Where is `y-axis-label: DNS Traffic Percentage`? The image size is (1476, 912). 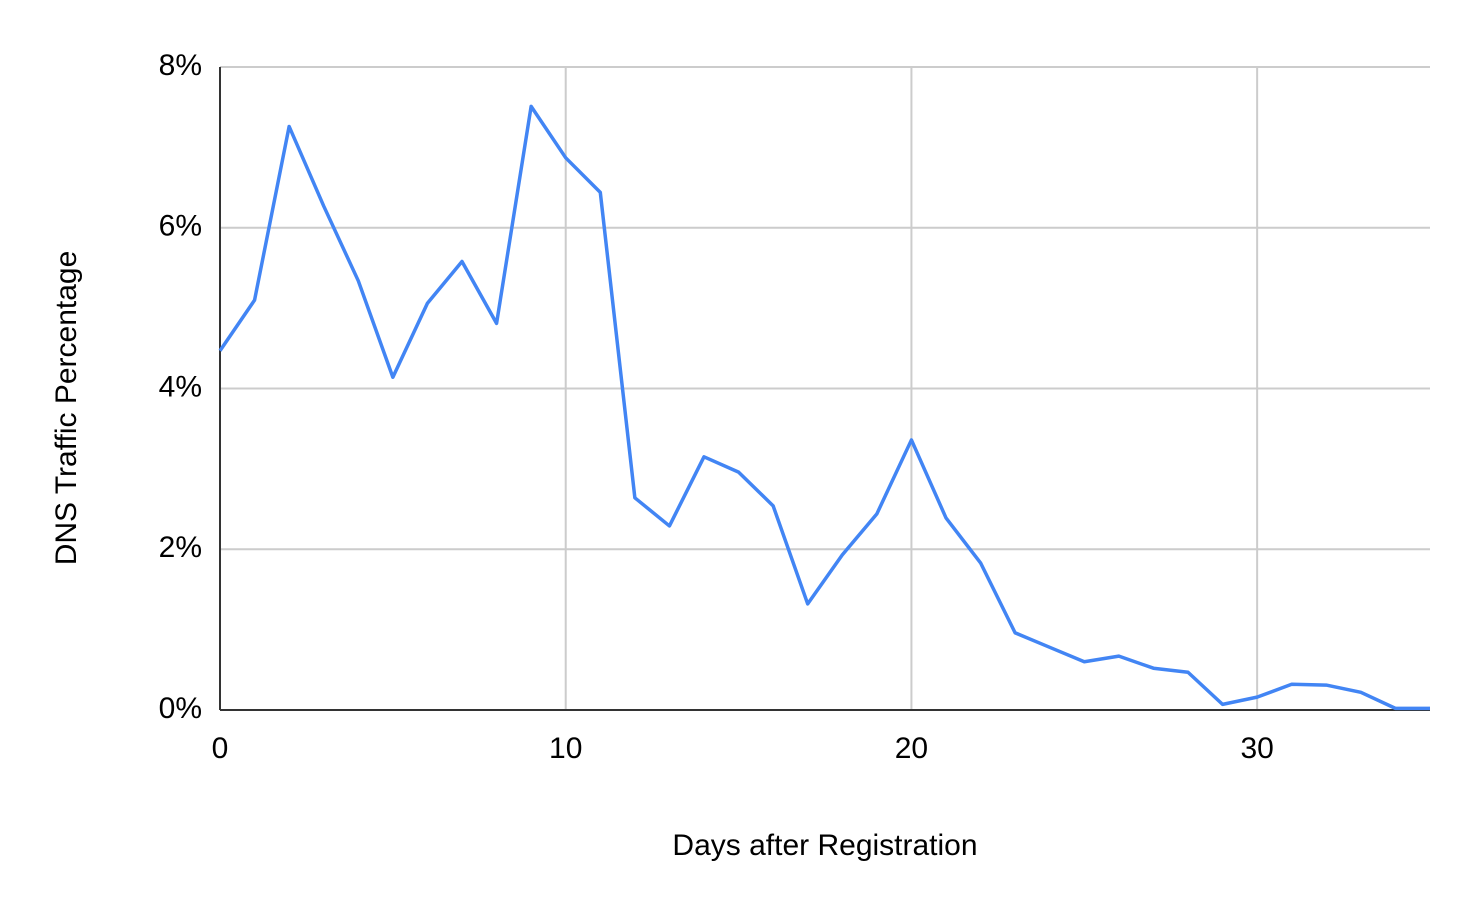
y-axis-label: DNS Traffic Percentage is located at coordinates (66, 408).